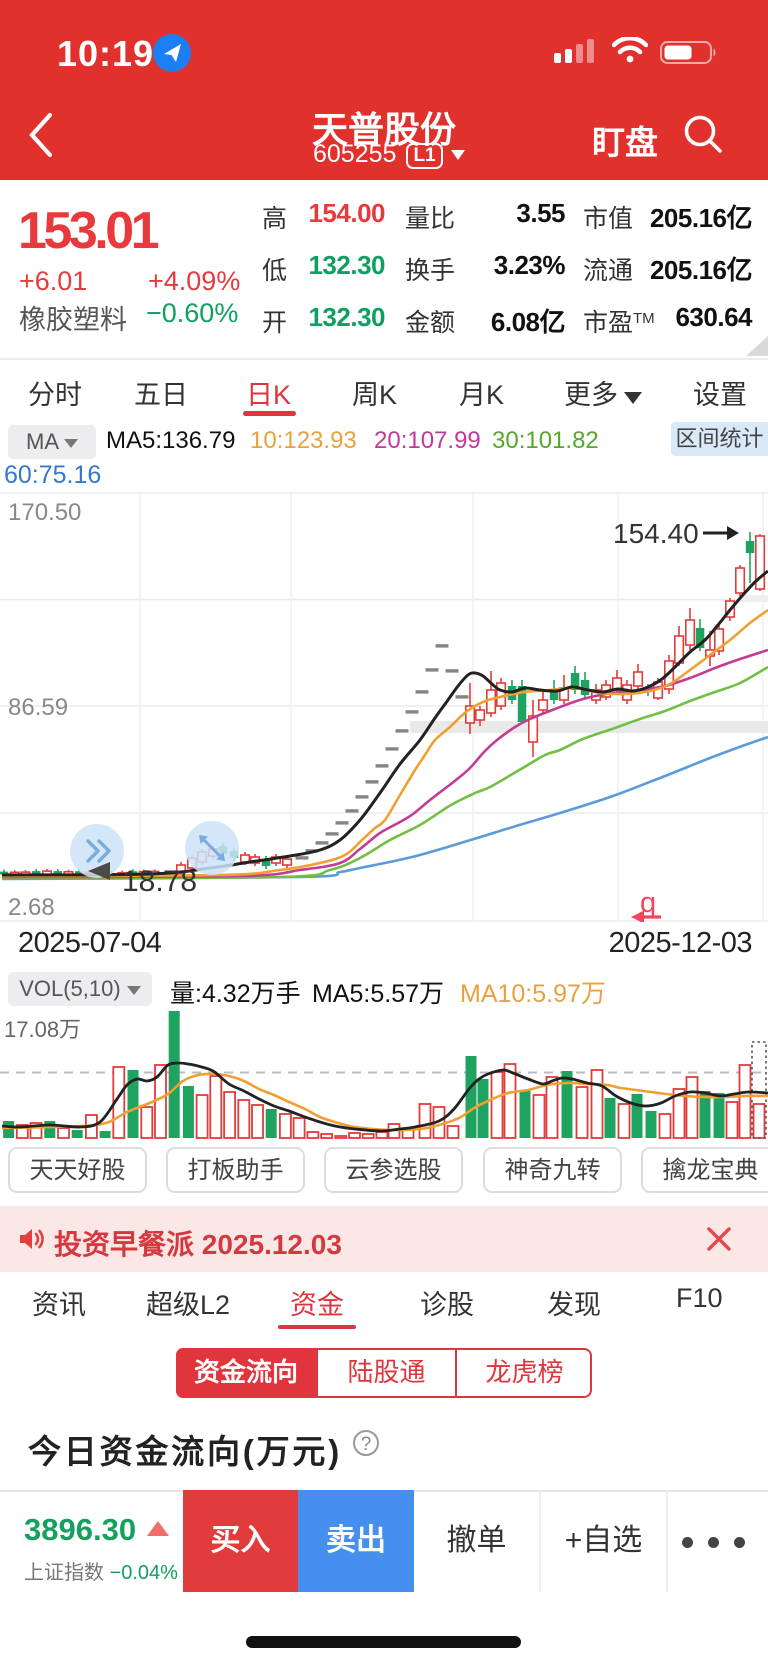 The height and width of the screenshot is (1663, 768). Describe the element at coordinates (159, 881) in the screenshot. I see `svg-text: 18.78` at that location.